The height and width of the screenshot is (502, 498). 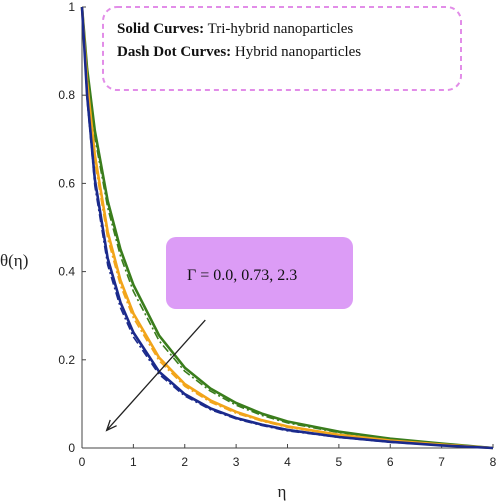 What do you see at coordinates (71, 7) in the screenshot?
I see `y-tick-label: 1` at bounding box center [71, 7].